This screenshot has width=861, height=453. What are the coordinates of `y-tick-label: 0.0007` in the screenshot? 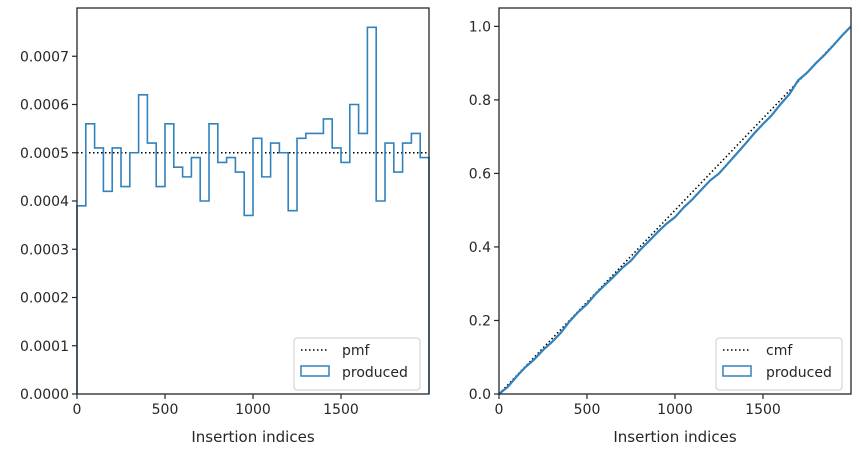 It's located at (44, 57).